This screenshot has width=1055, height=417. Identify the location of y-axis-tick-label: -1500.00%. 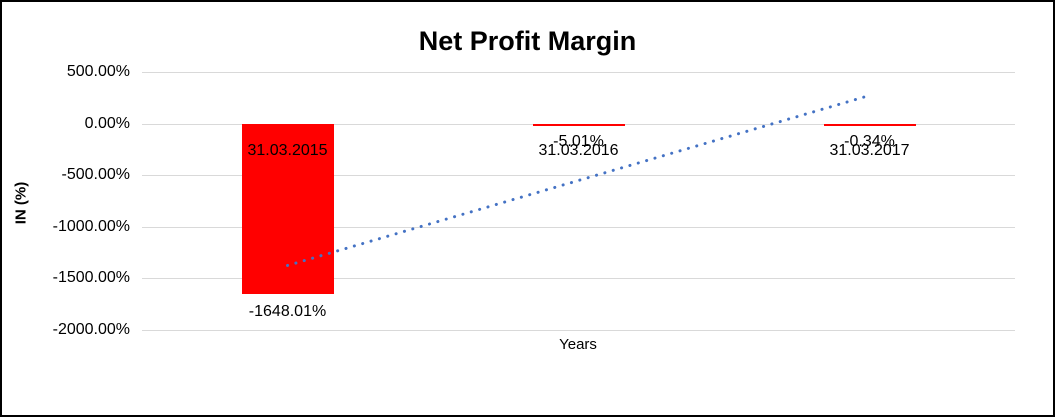
(91, 278).